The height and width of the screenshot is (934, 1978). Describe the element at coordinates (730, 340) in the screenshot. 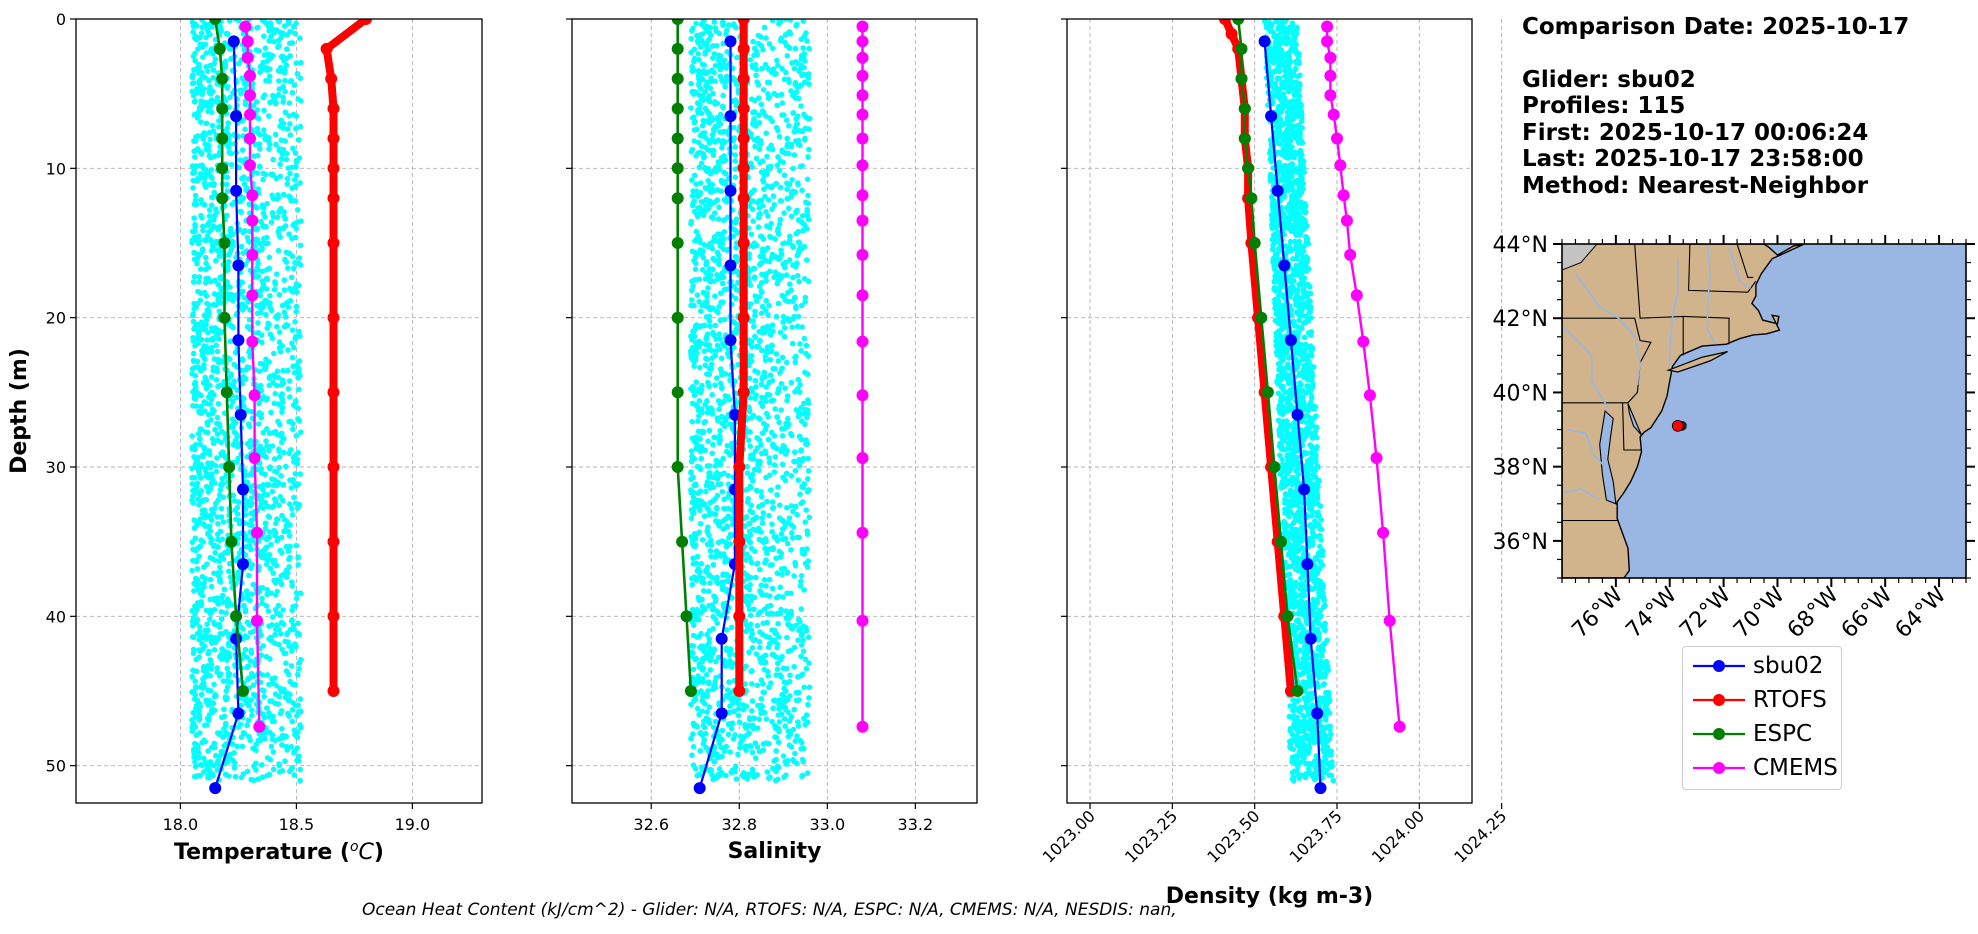

I see `series-point-sbu02` at that location.